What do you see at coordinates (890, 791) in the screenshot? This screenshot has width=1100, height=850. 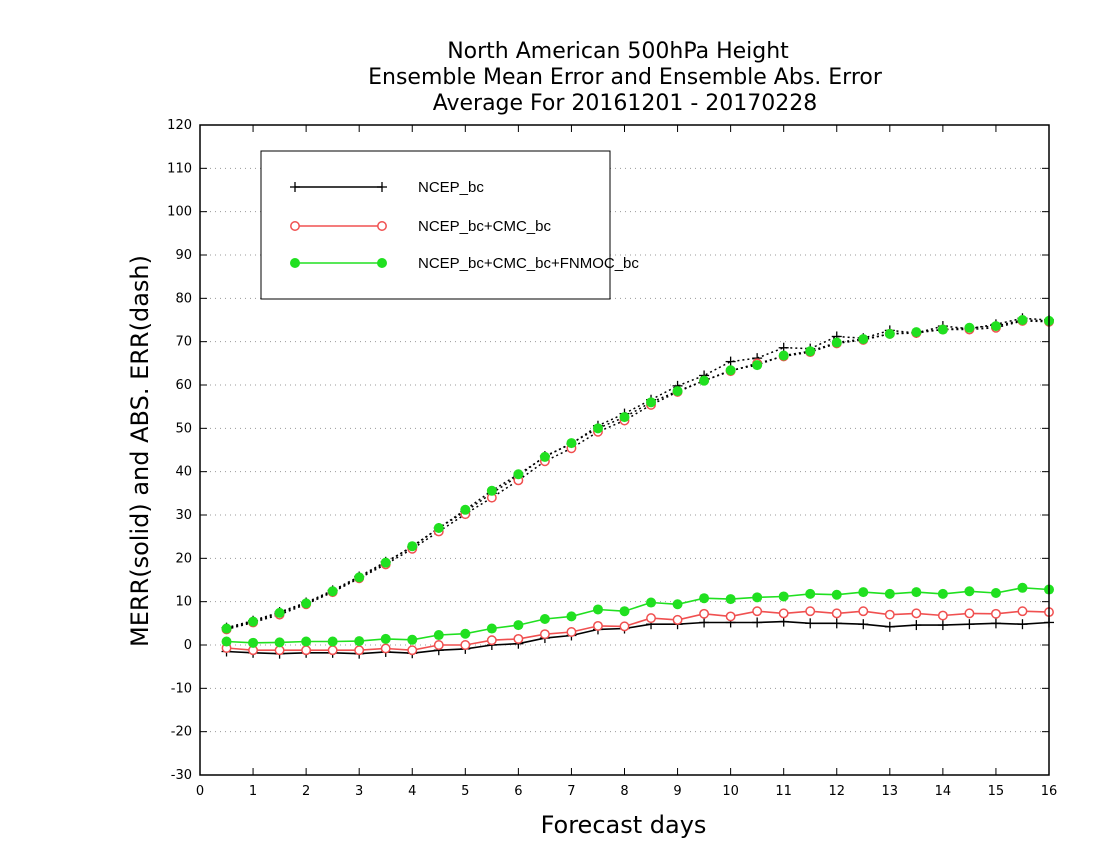 I see `x-tick-label: 13` at bounding box center [890, 791].